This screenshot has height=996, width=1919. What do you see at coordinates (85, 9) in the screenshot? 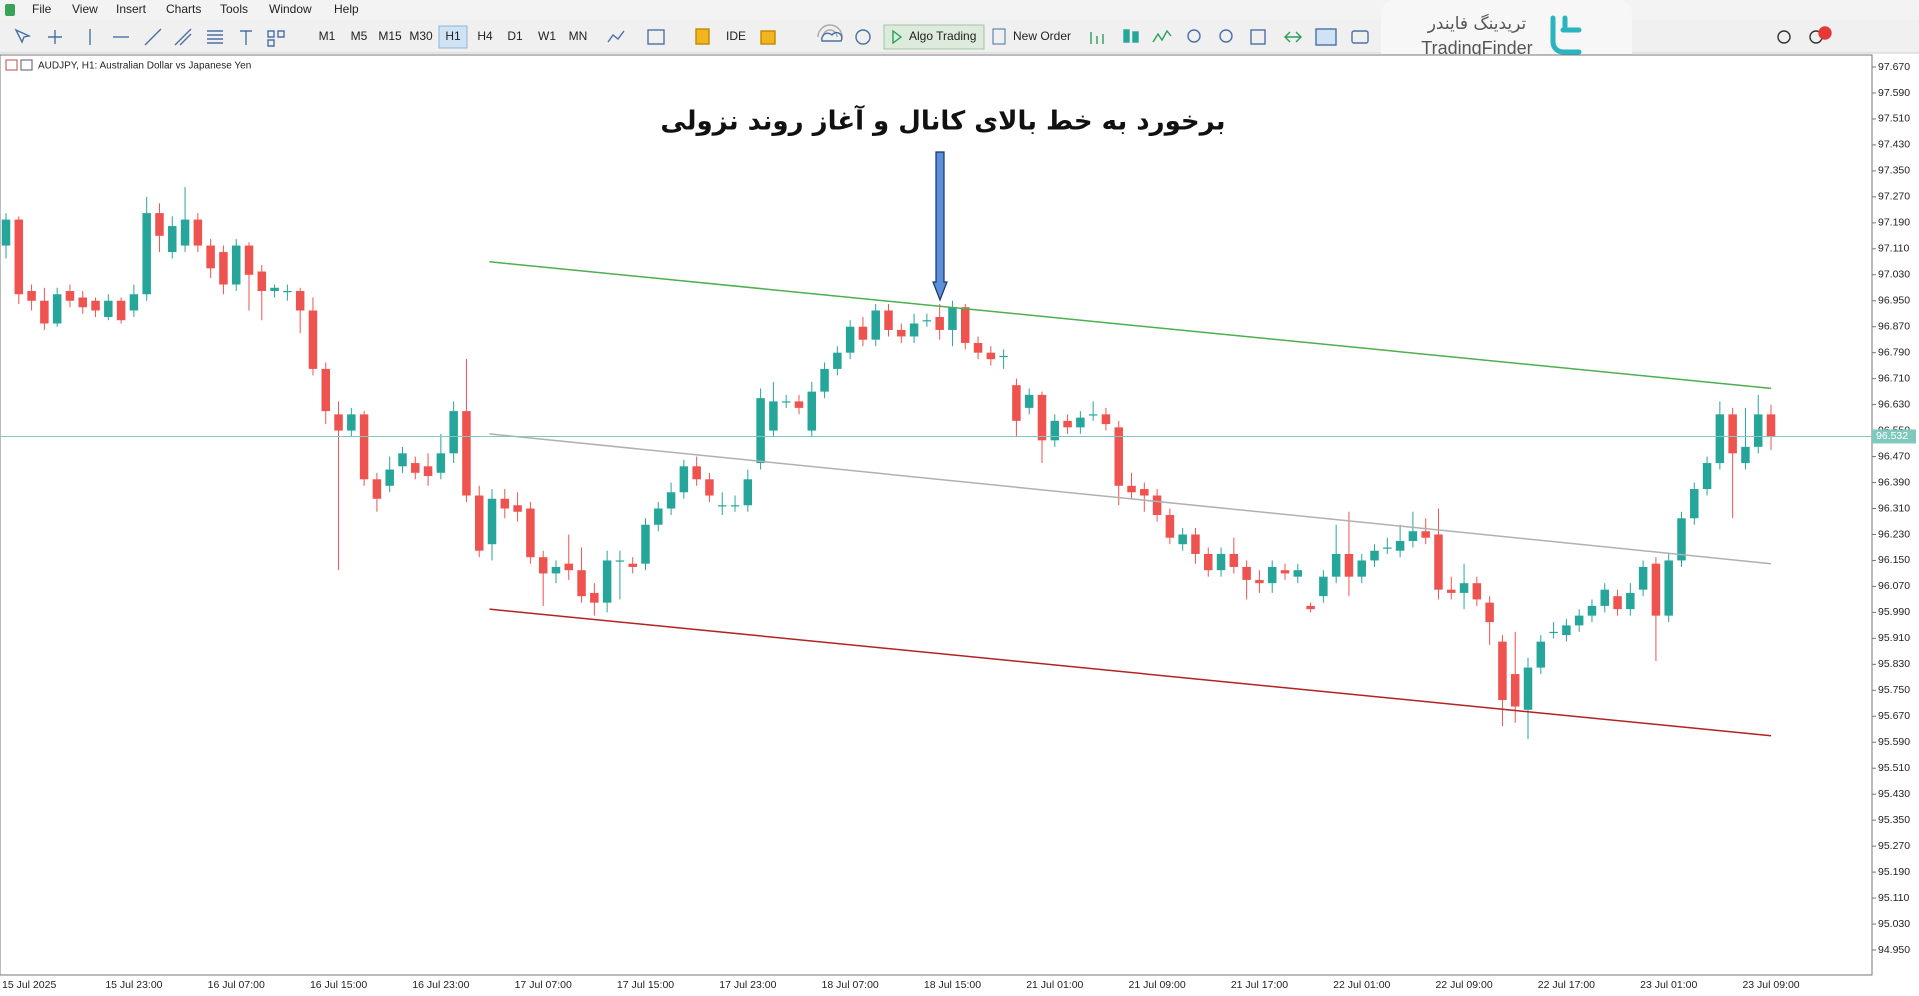
I see `menu-item: View` at bounding box center [85, 9].